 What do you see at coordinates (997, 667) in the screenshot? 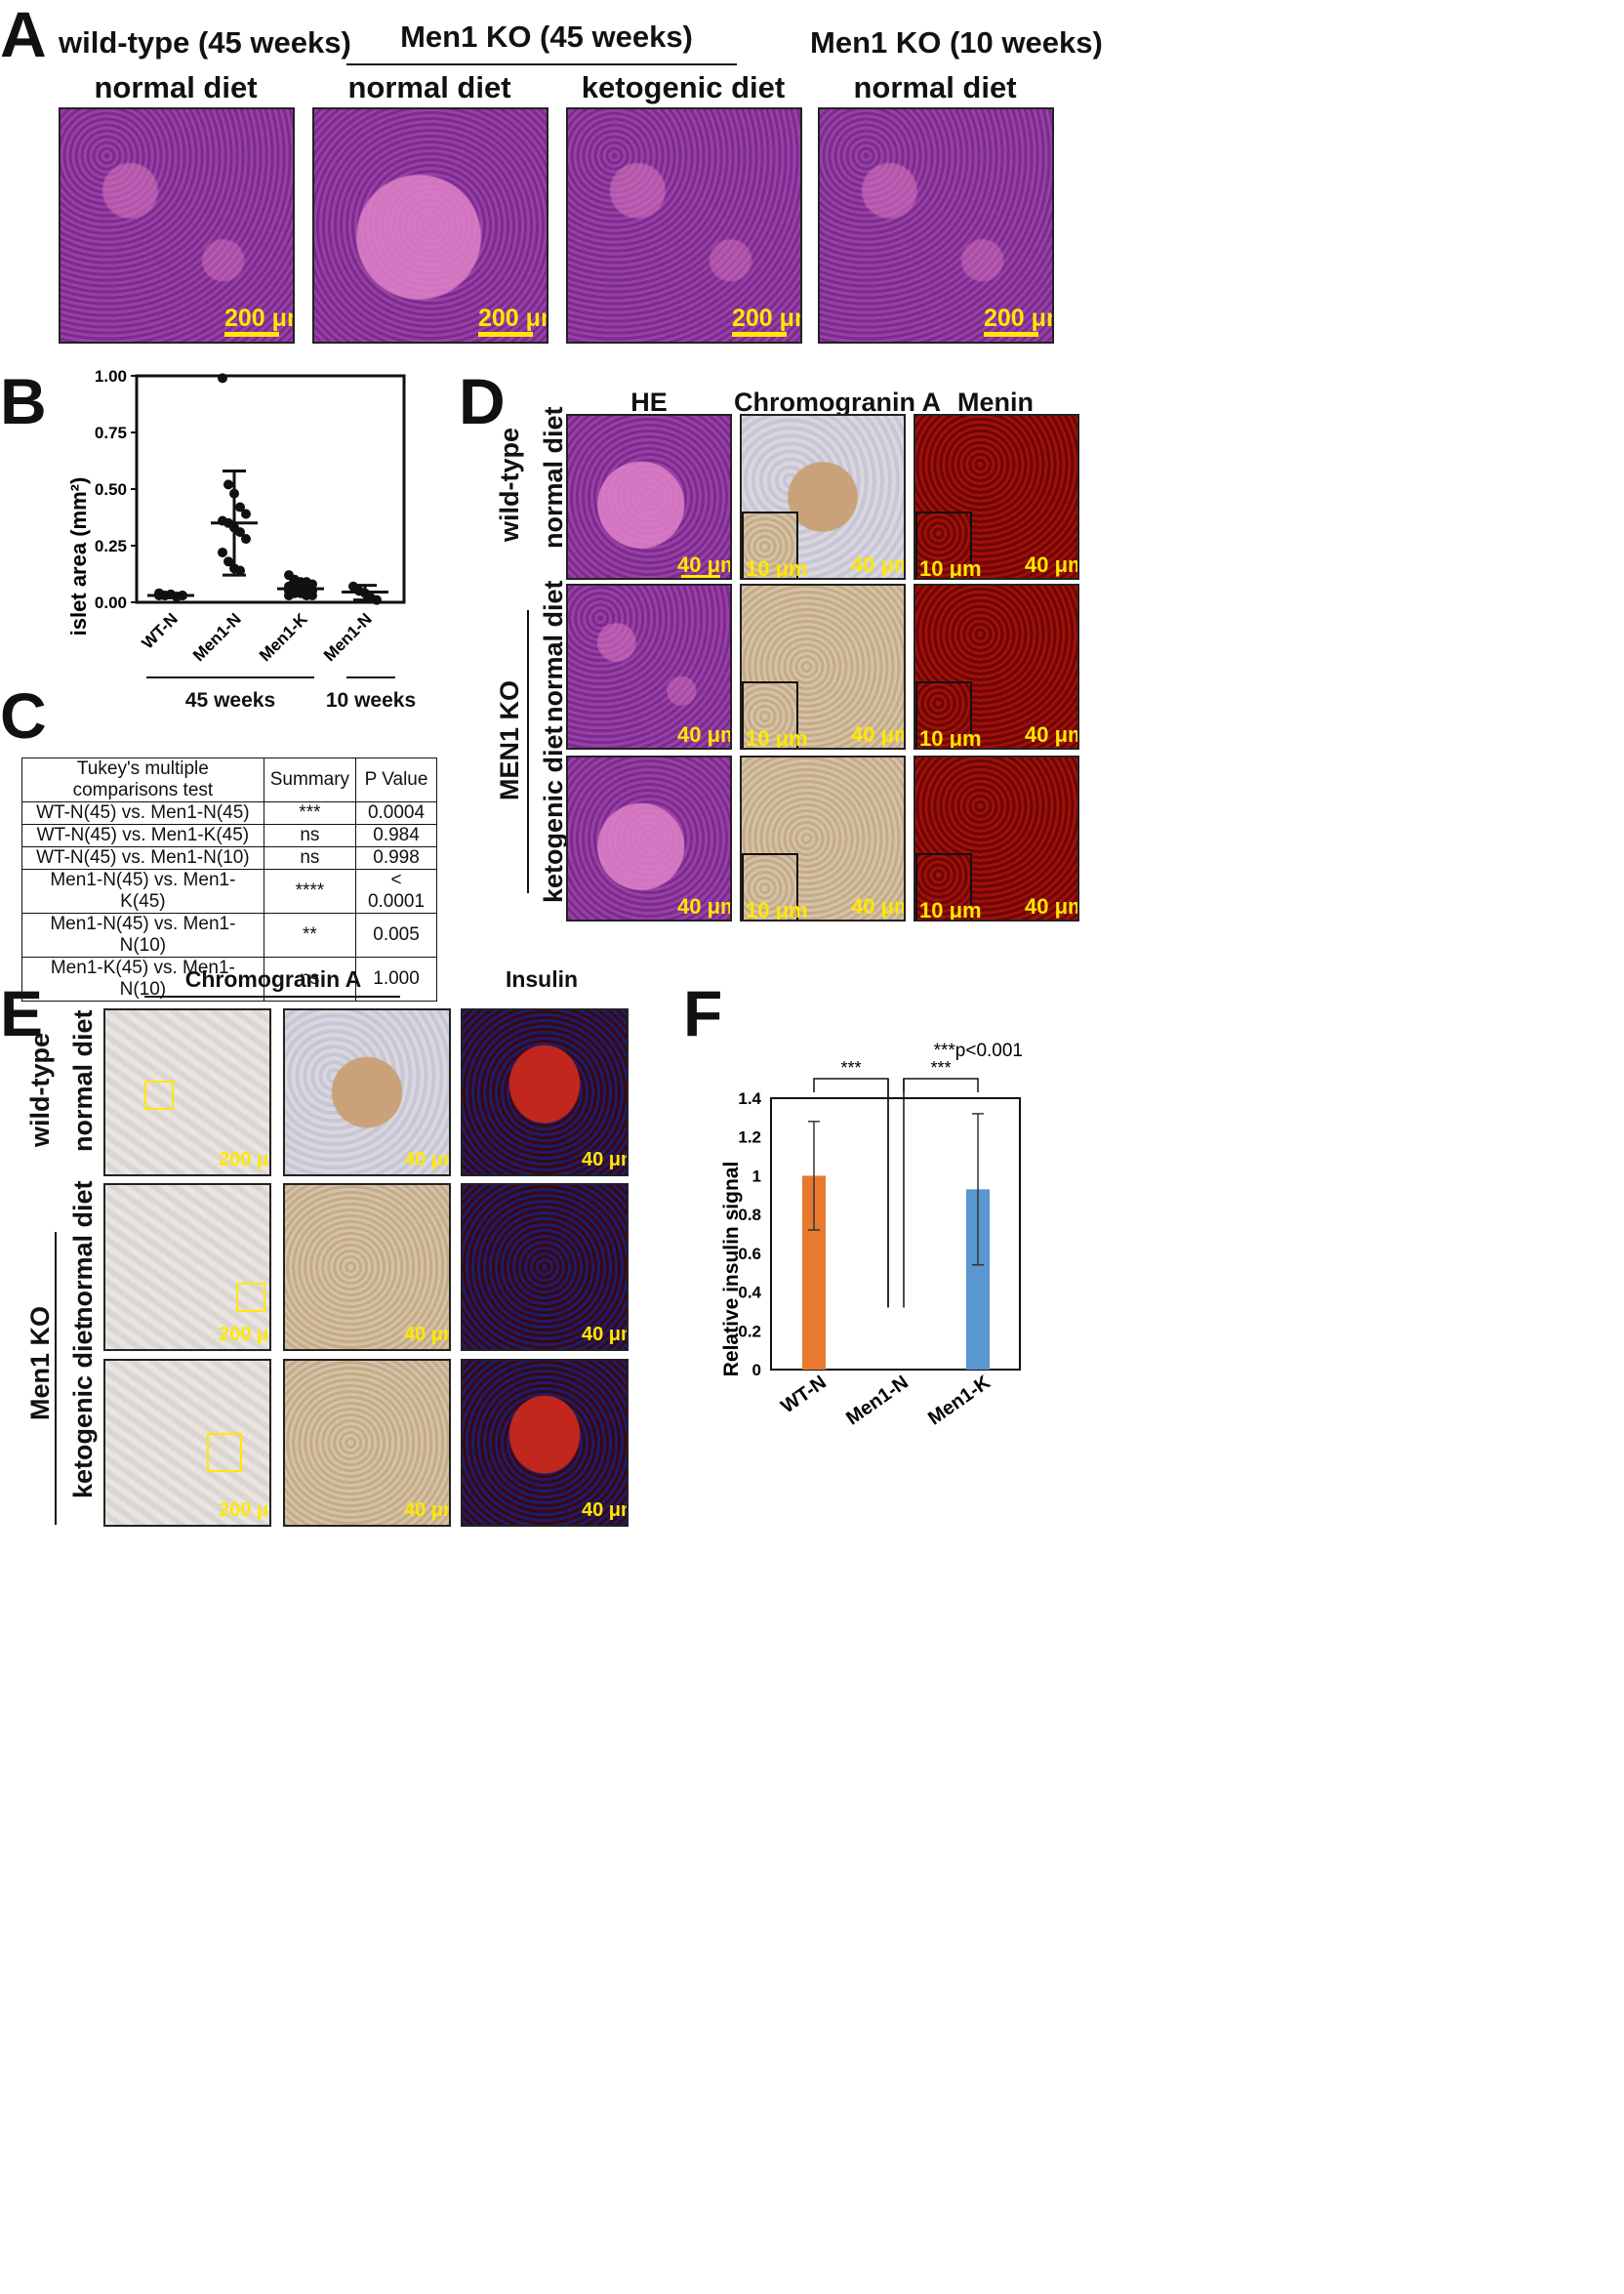
I see `micrograph-d-menin-ko-normal: 10 μm 40 μm` at bounding box center [997, 667].